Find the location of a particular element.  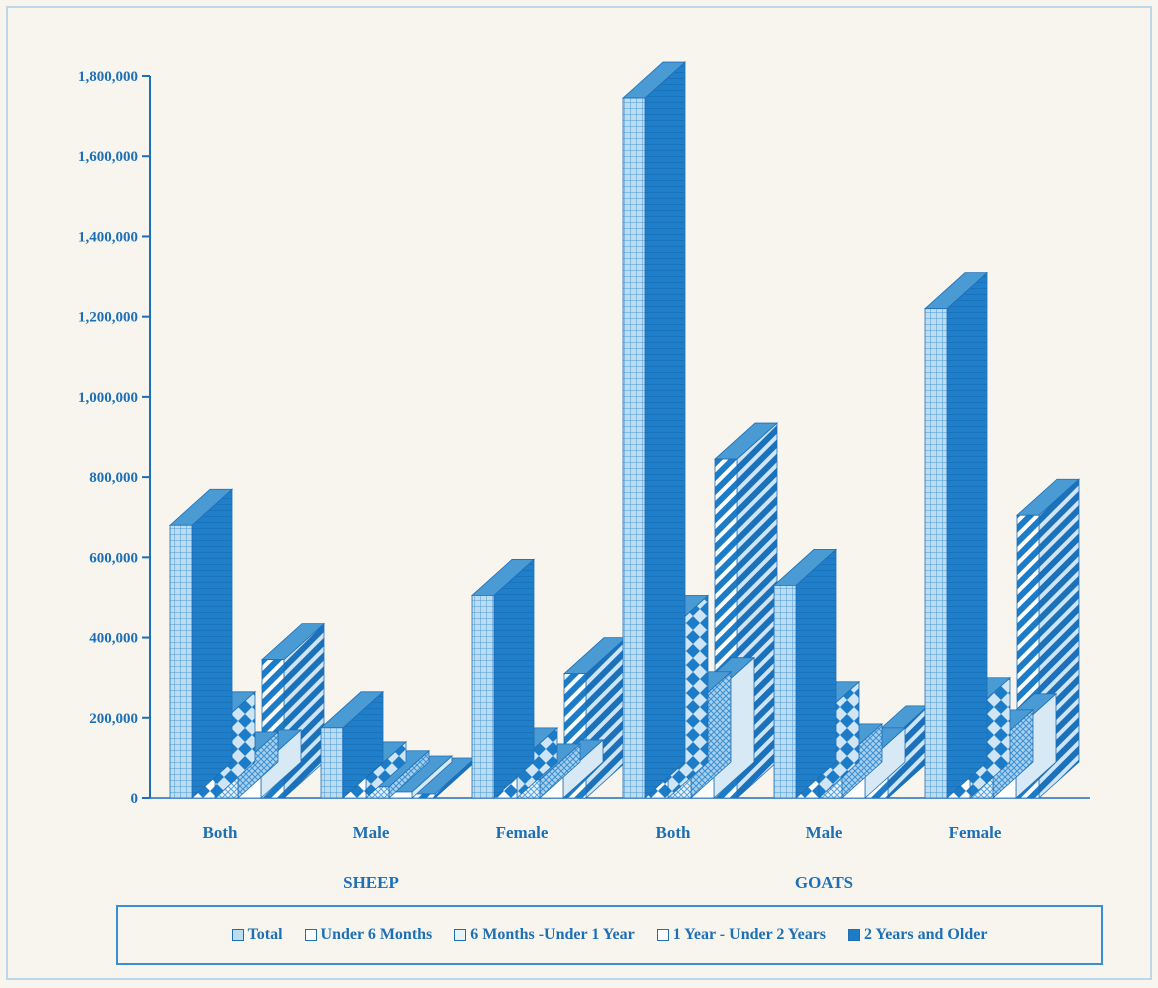

x-group-label: SHEEP is located at coordinates (371, 882).